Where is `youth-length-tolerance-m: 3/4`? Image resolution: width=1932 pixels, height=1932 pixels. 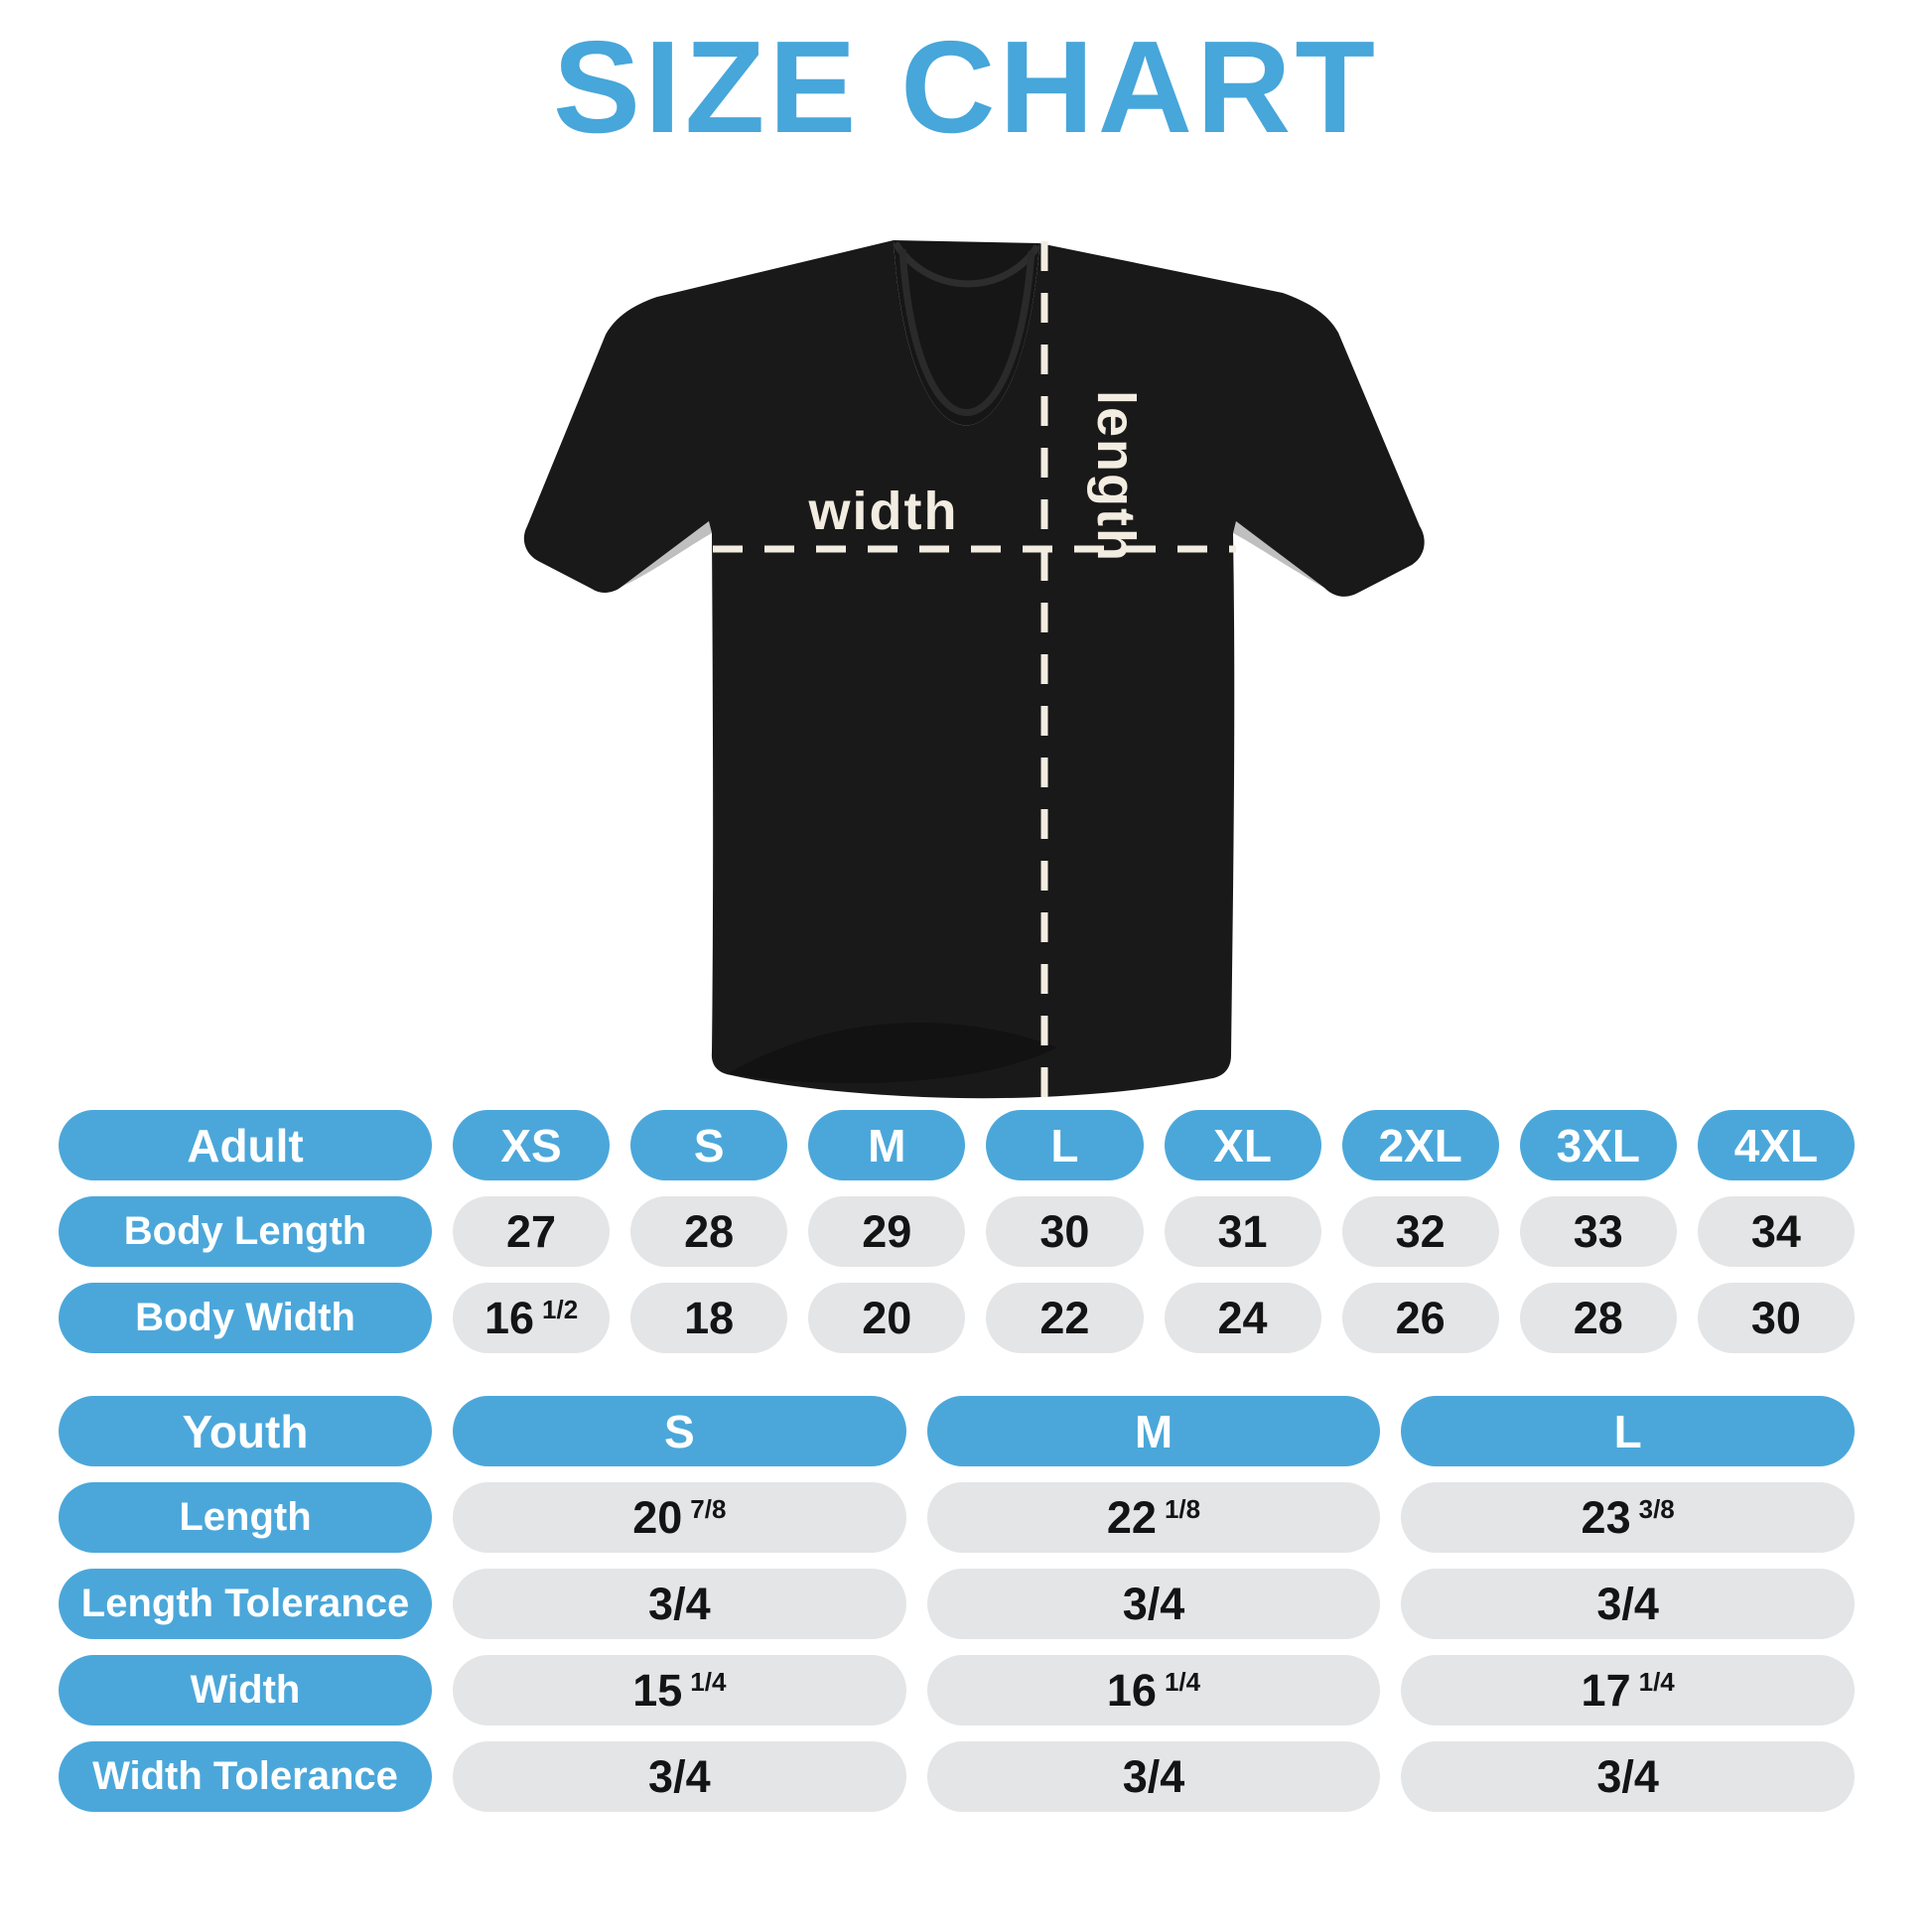
youth-length-tolerance-m: 3/4 is located at coordinates (1154, 1604).